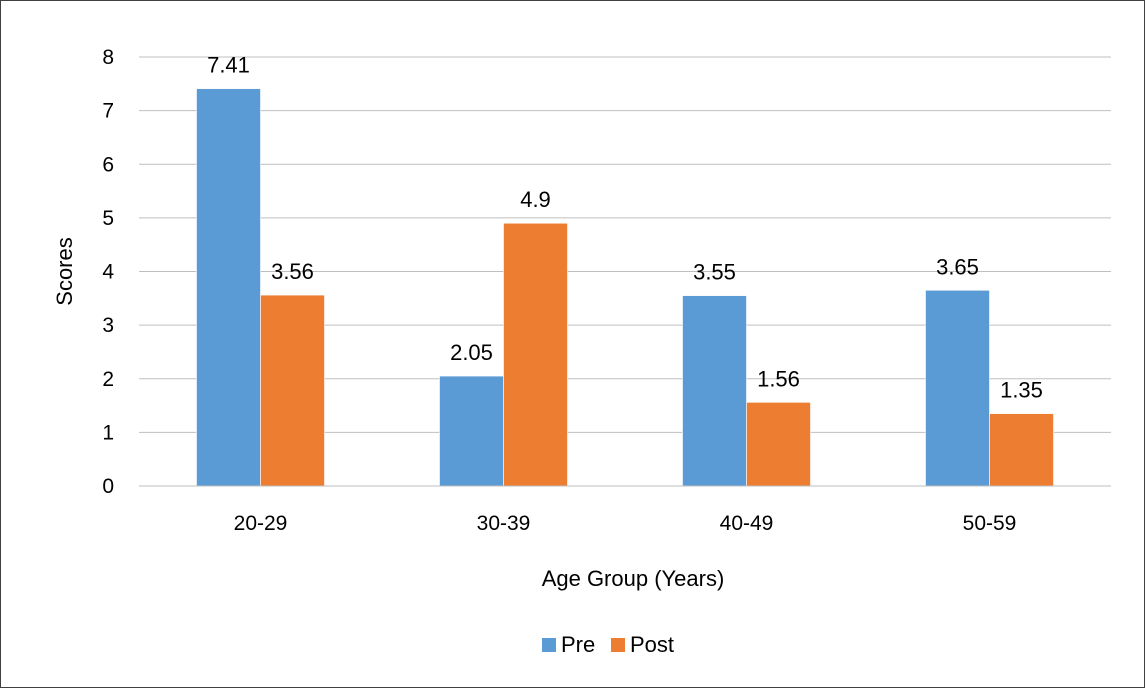  Describe the element at coordinates (578, 644) in the screenshot. I see `legend-label-pre: Pre` at that location.